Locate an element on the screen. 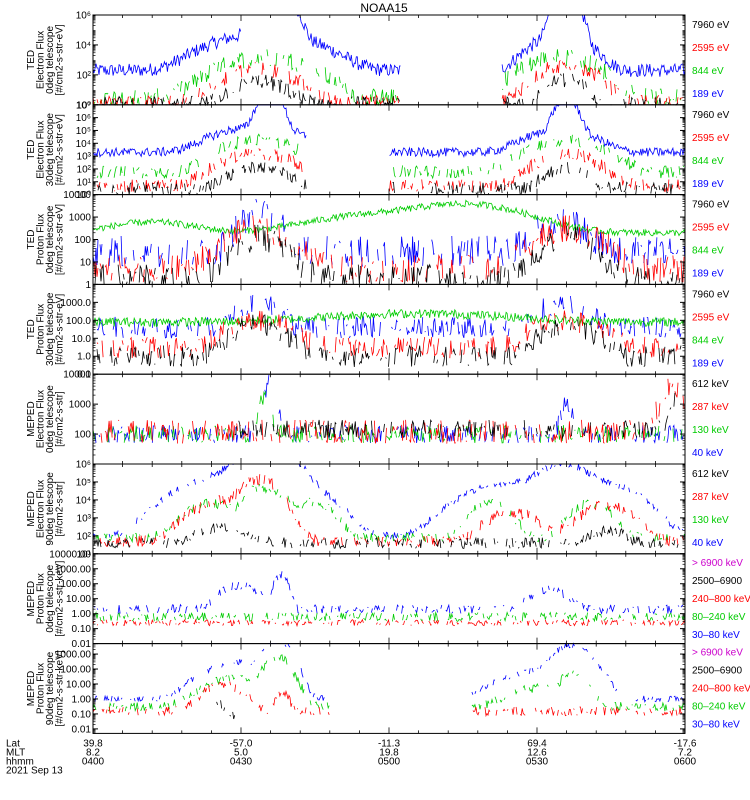  x-tick-label-hhmm: 0430 is located at coordinates (241, 761).